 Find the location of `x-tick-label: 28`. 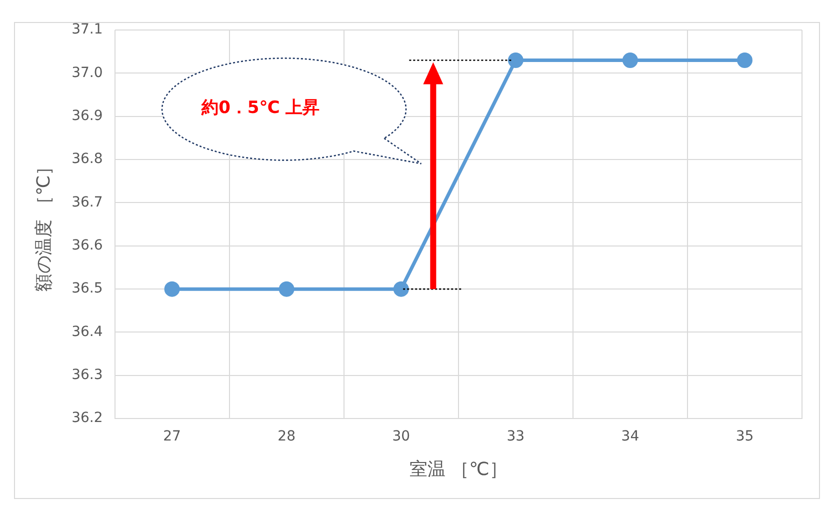

x-tick-label: 28 is located at coordinates (287, 436).